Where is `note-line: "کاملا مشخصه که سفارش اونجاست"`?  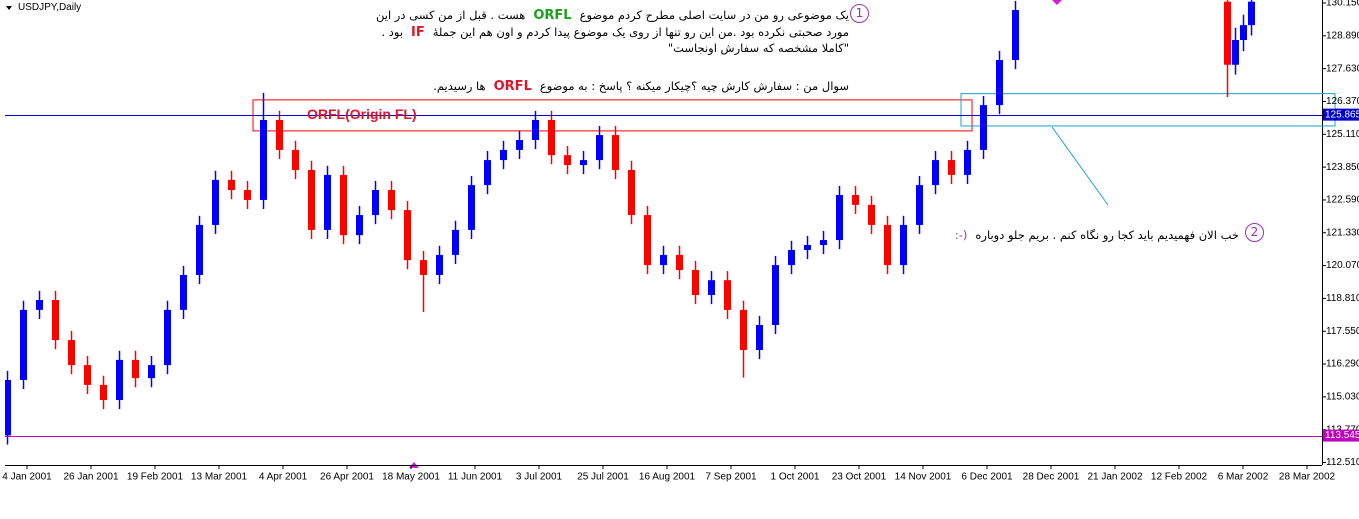
note-line: "کاملا مشخصه که سفارش اونجاست" is located at coordinates (758, 48).